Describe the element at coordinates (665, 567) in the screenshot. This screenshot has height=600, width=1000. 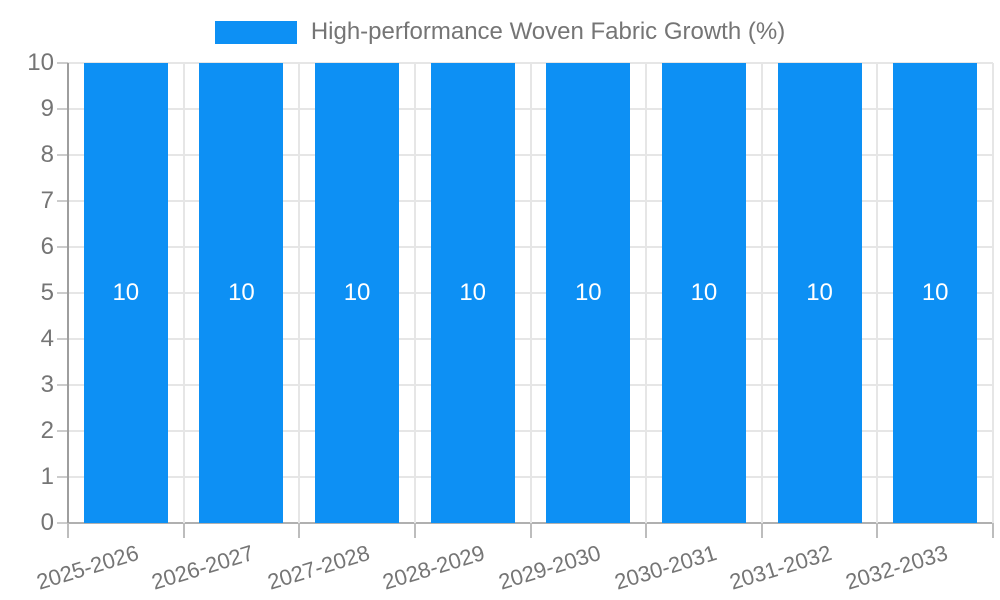
I see `x-axis-label: 2030-2031` at that location.